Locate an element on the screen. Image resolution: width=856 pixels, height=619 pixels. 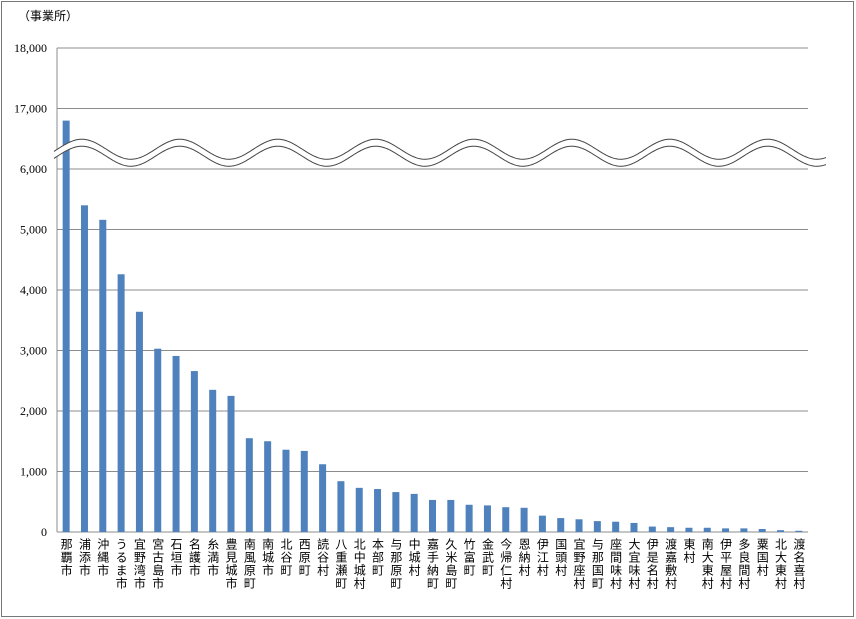
x-tick-label: 北中城村 is located at coordinates (359, 564).